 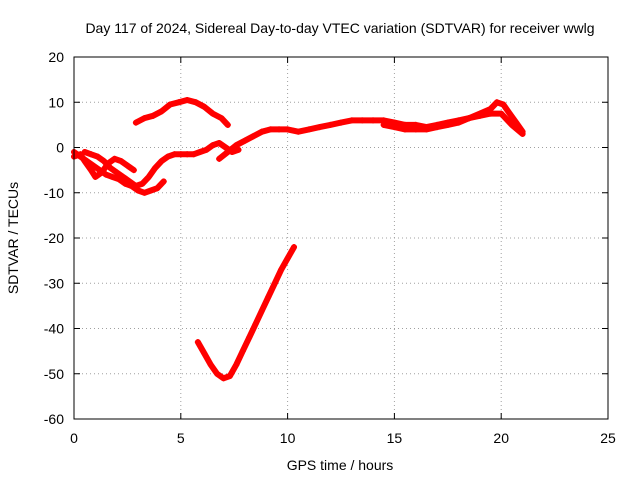 I want to click on y-tick-label: -40, so click(x=54, y=329).